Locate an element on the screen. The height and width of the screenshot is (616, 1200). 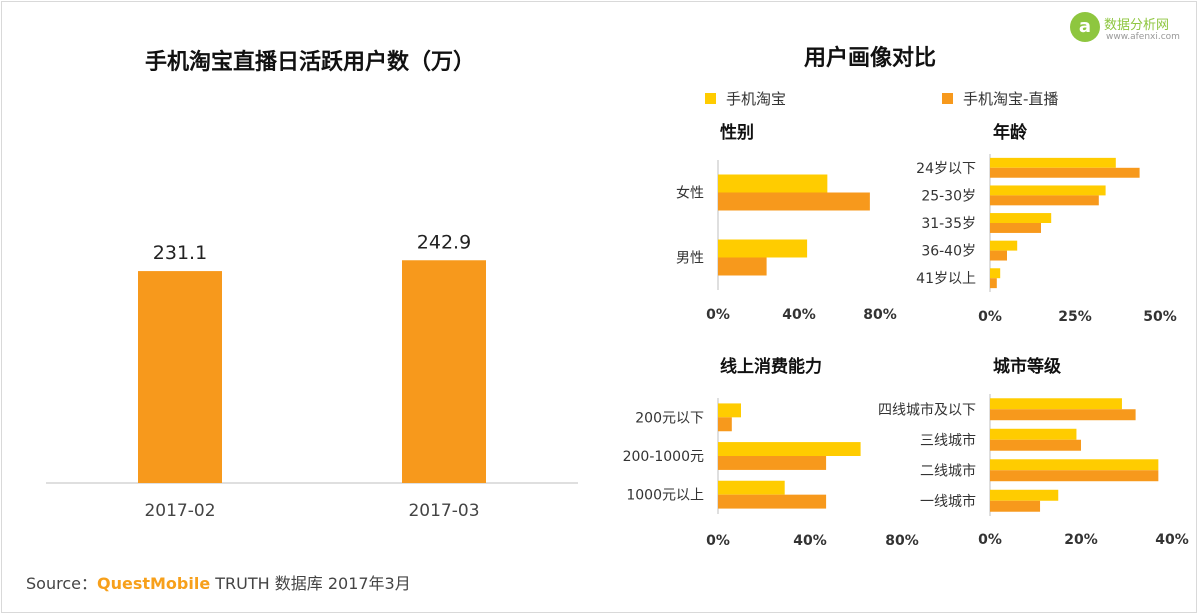
left-x-tick-1: 2017-03 is located at coordinates (443, 511).